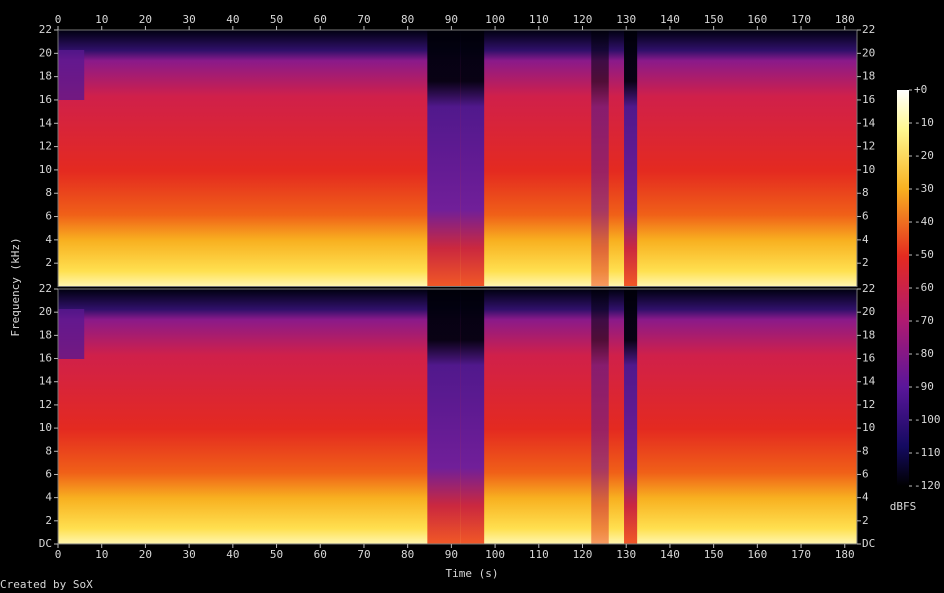 Image resolution: width=944 pixels, height=593 pixels. What do you see at coordinates (924, 287) in the screenshot?
I see `colorbar-tick-label: -60` at bounding box center [924, 287].